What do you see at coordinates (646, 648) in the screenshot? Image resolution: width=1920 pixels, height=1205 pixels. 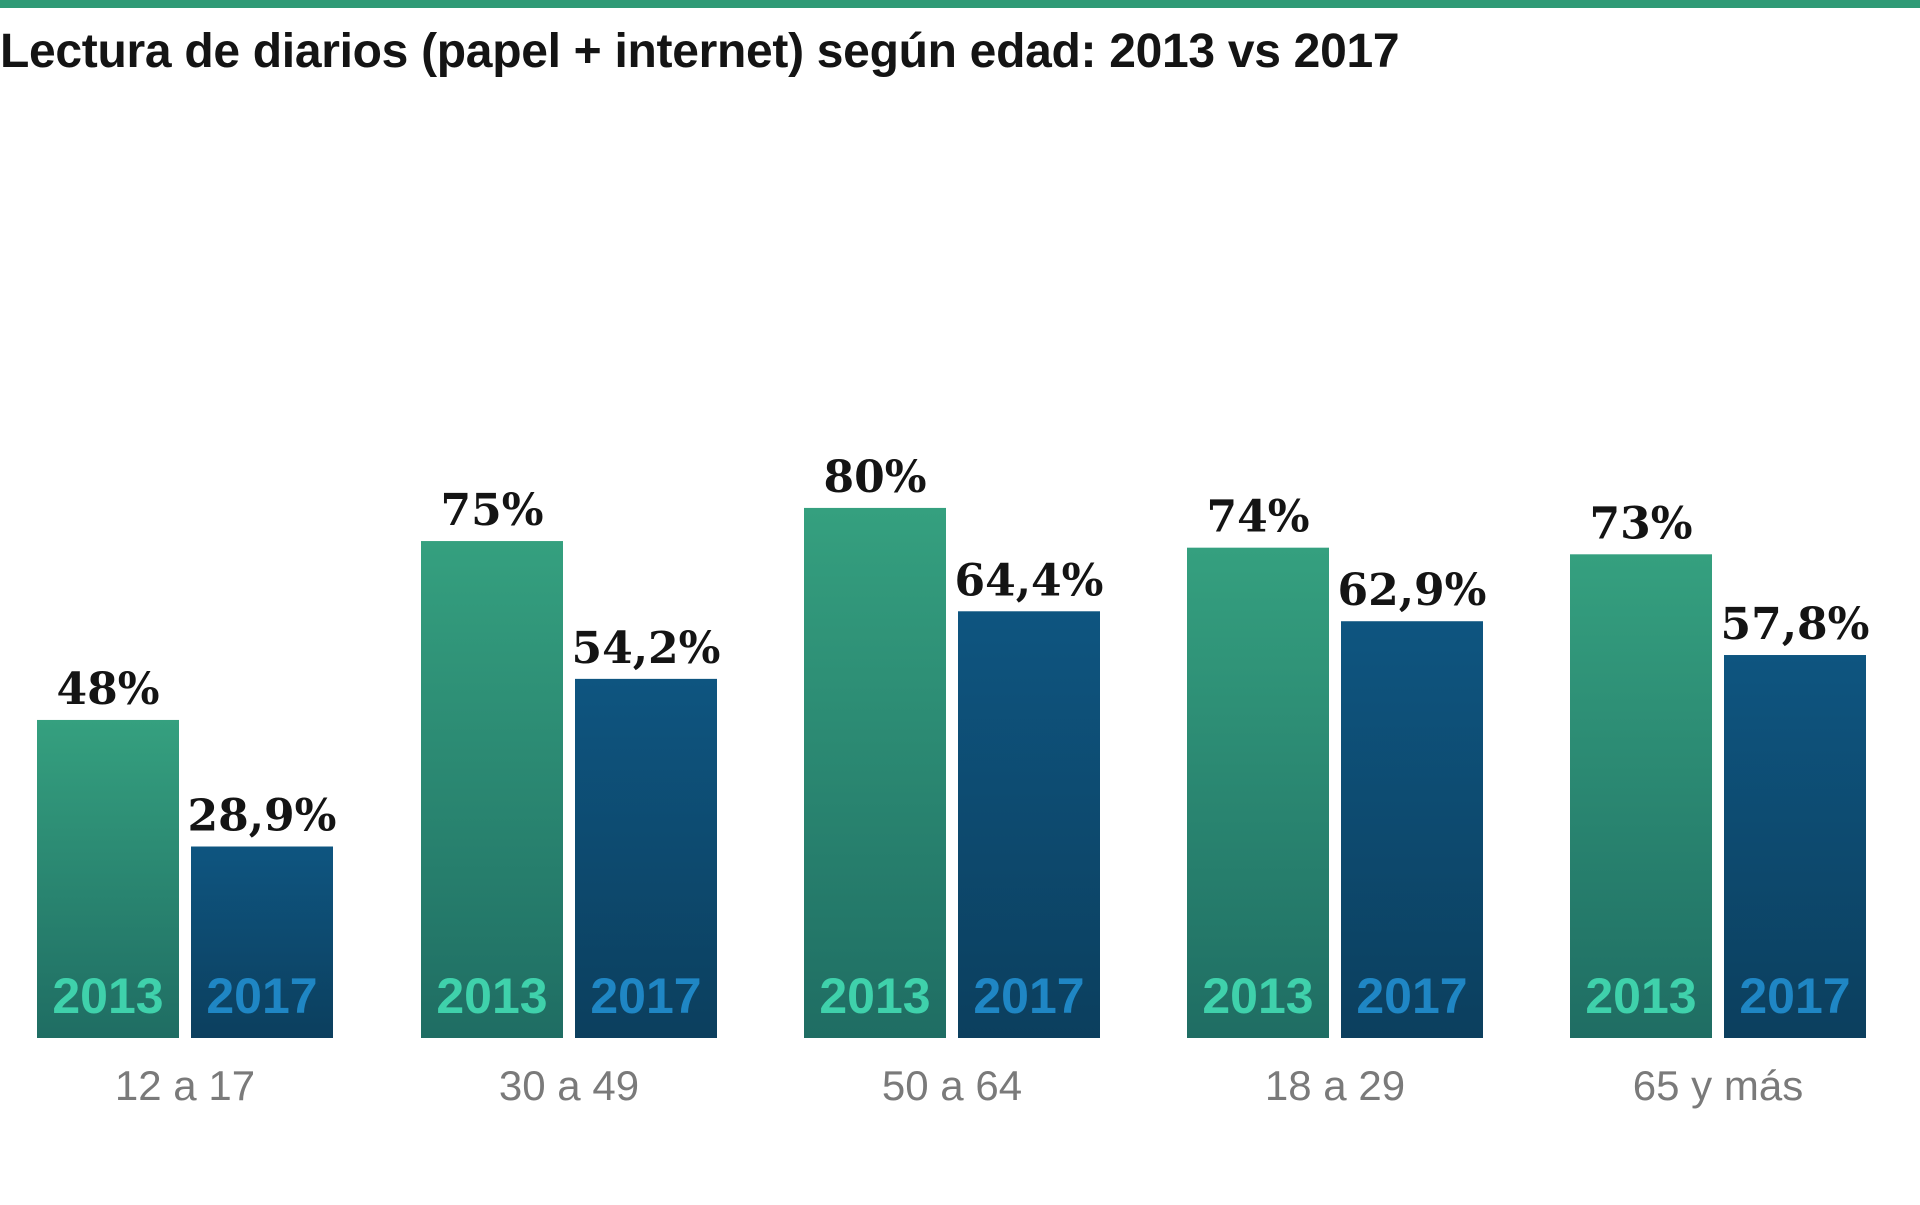 I see `data-label: 54,2%` at bounding box center [646, 648].